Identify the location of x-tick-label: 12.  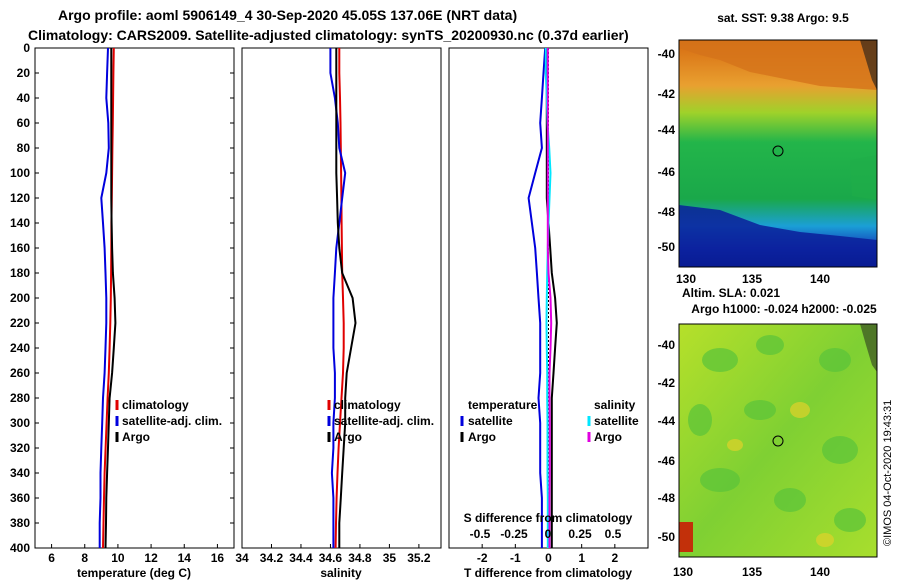
(151, 558).